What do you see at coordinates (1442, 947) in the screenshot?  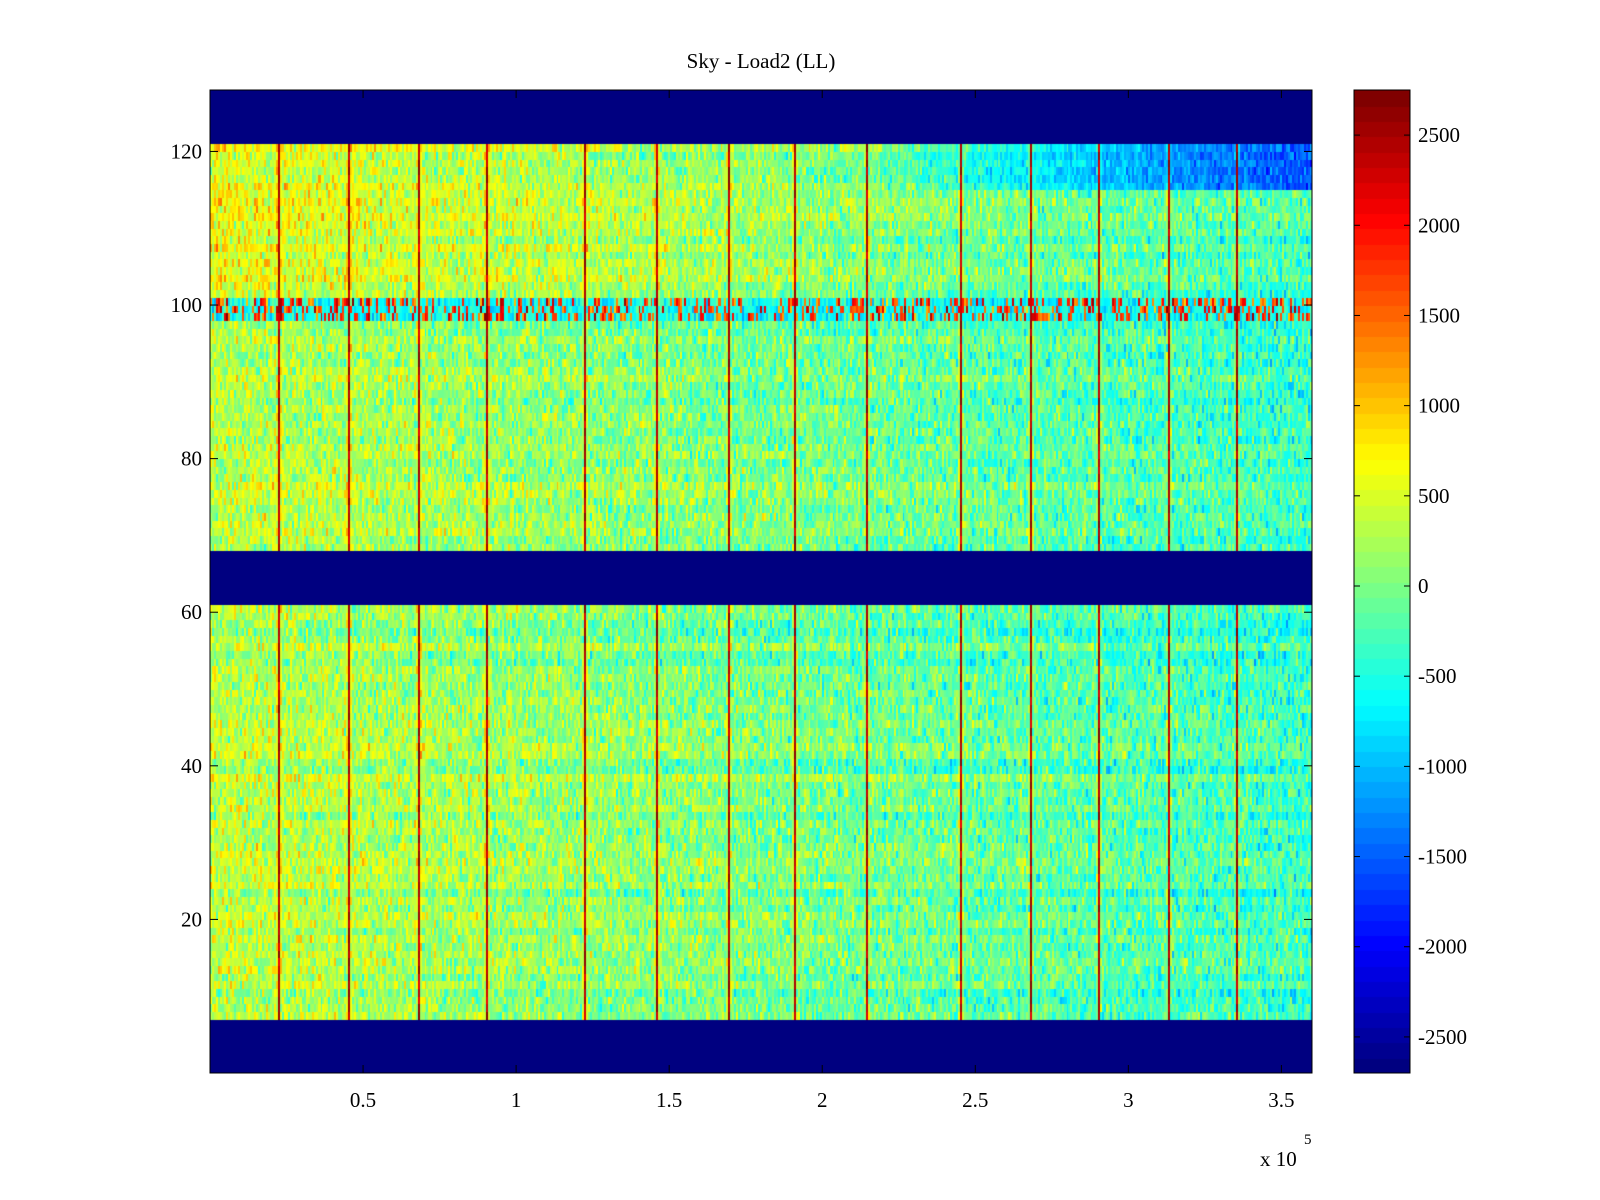 I see `colorbar-tick-label: -2000` at bounding box center [1442, 947].